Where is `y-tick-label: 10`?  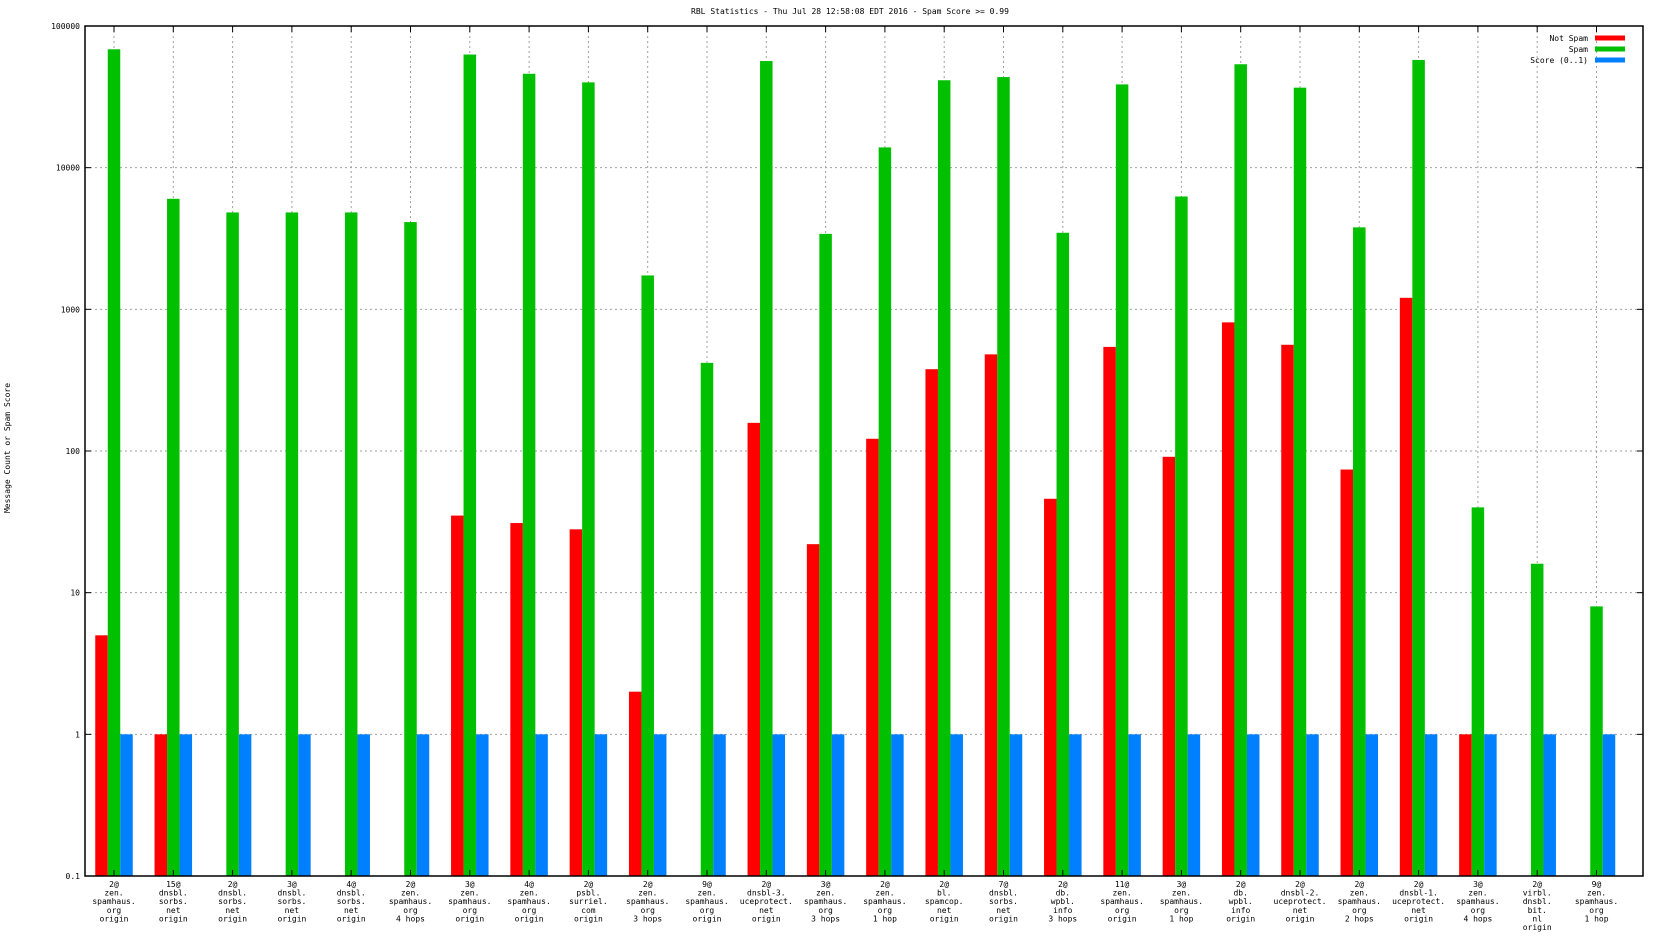
y-tick-label: 10 is located at coordinates (75, 593).